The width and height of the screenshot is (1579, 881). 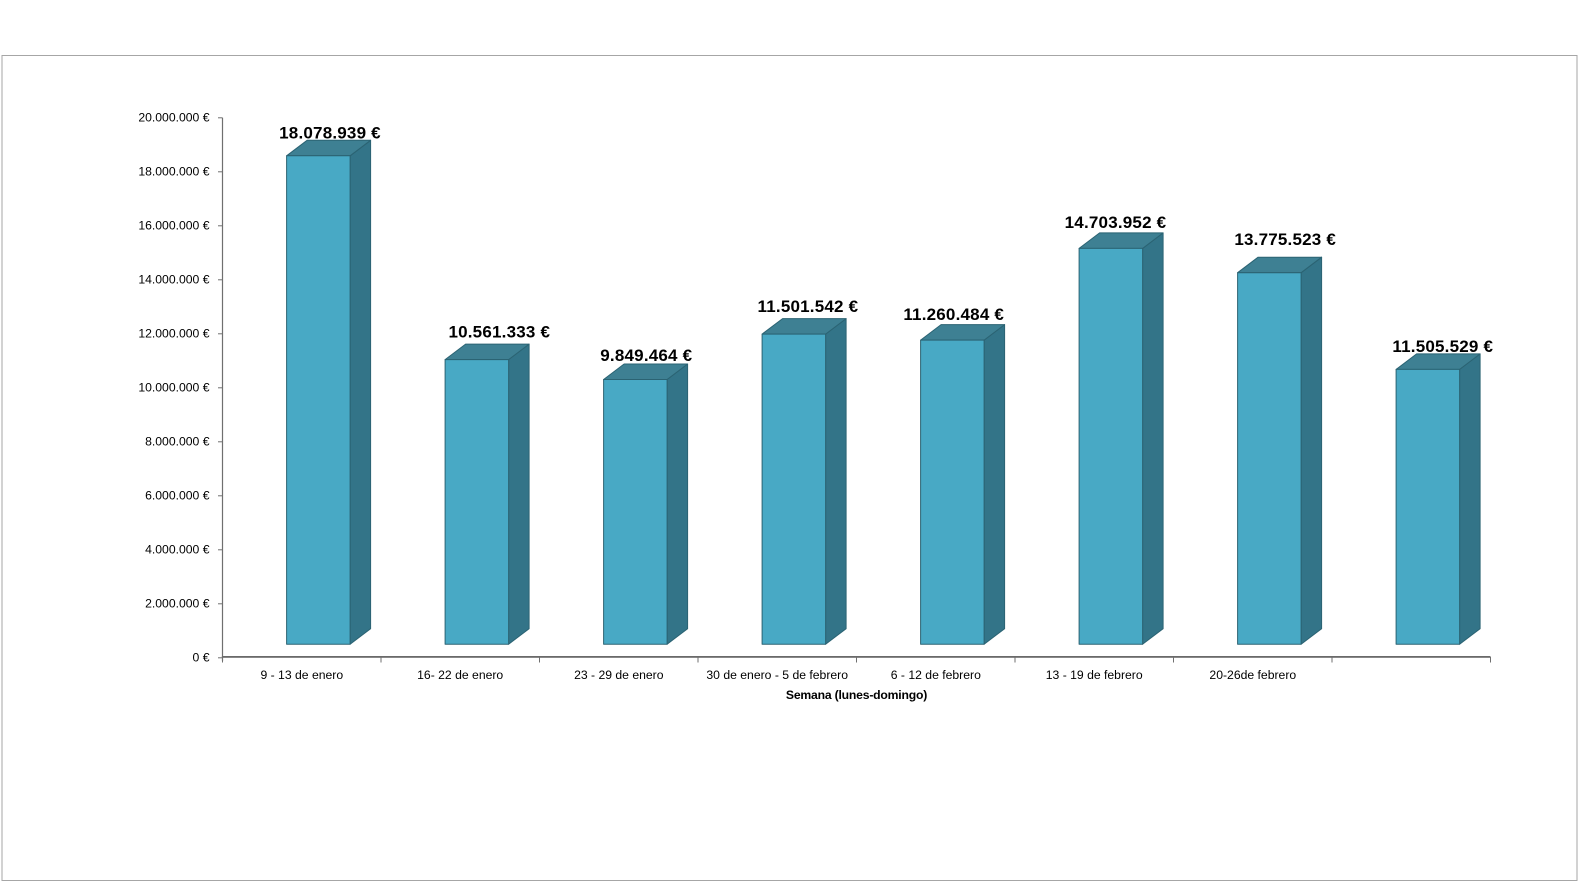 I want to click on svg-text: 16- 22 de enero, so click(x=460, y=675).